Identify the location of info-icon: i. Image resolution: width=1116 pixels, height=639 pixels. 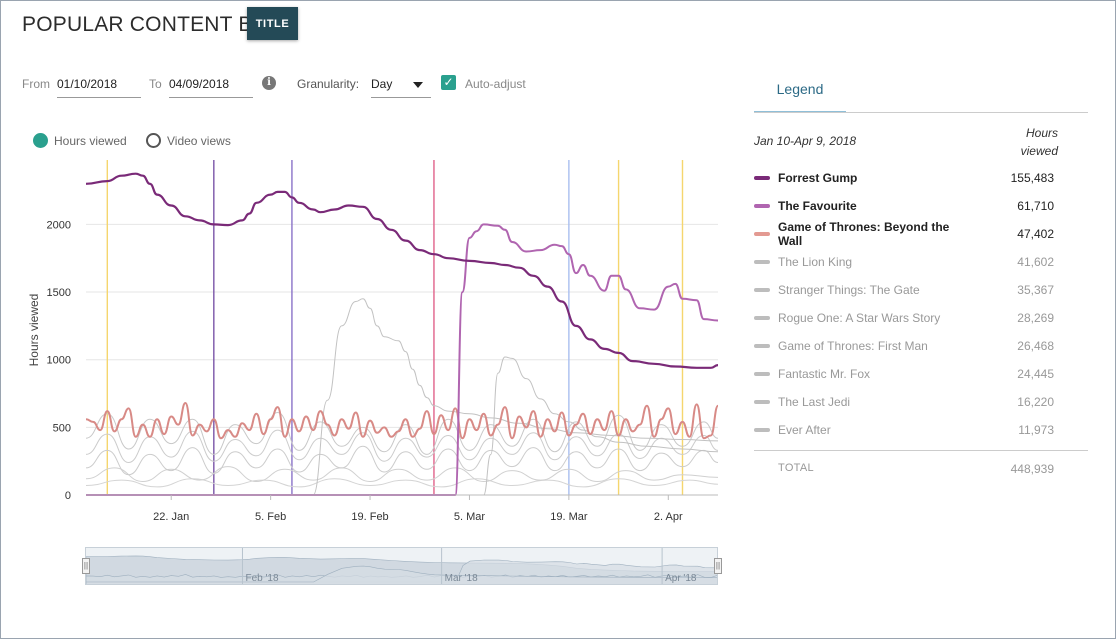
(269, 83).